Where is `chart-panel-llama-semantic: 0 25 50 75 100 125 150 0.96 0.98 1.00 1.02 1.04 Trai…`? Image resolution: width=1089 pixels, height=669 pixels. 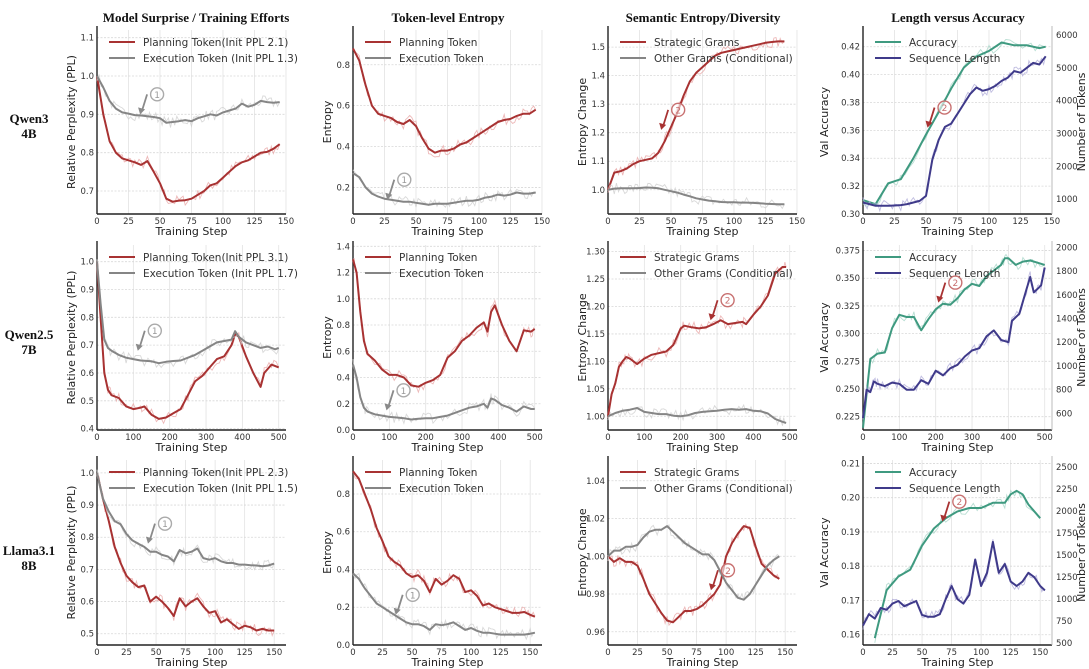
chart-panel-llama-semantic: 0 25 50 75 100 125 150 0.96 0.98 1.00 1.02 1.04 Trai… is located at coordinates (686, 562).